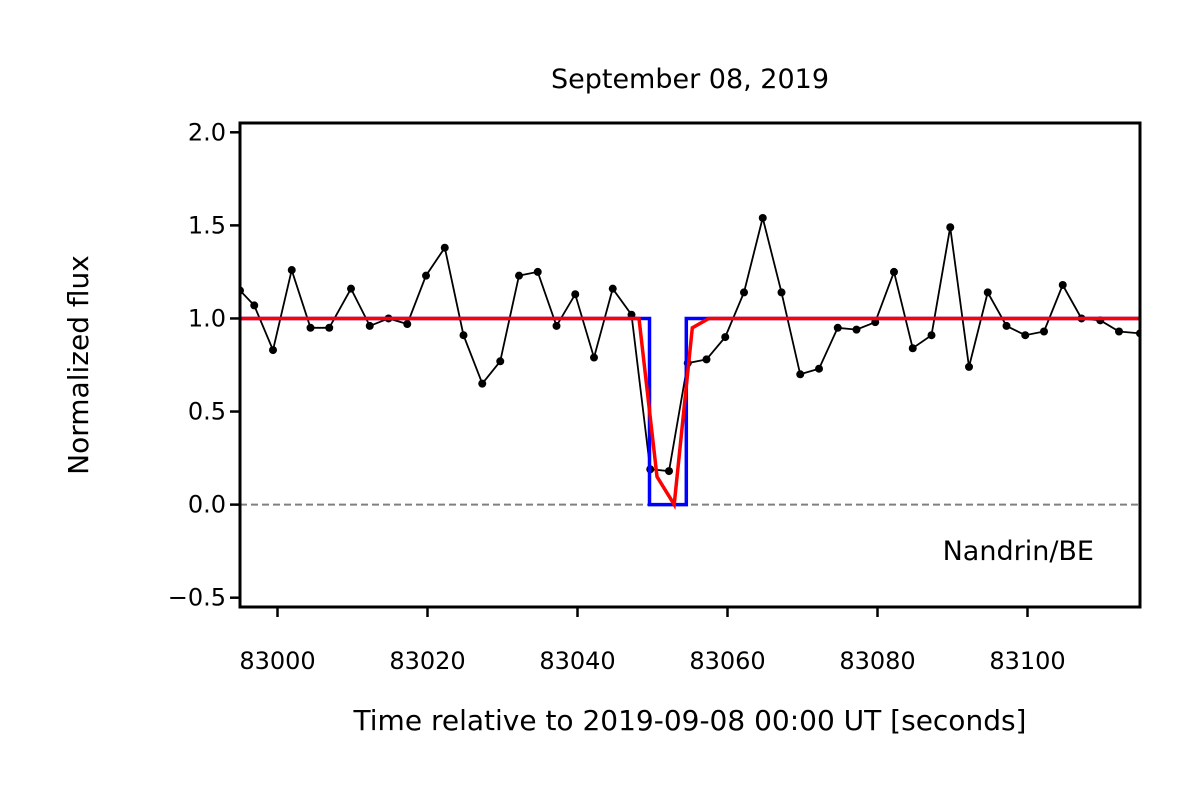 The image size is (1200, 800). Describe the element at coordinates (207, 318) in the screenshot. I see `y-tick-label: 1.0` at that location.